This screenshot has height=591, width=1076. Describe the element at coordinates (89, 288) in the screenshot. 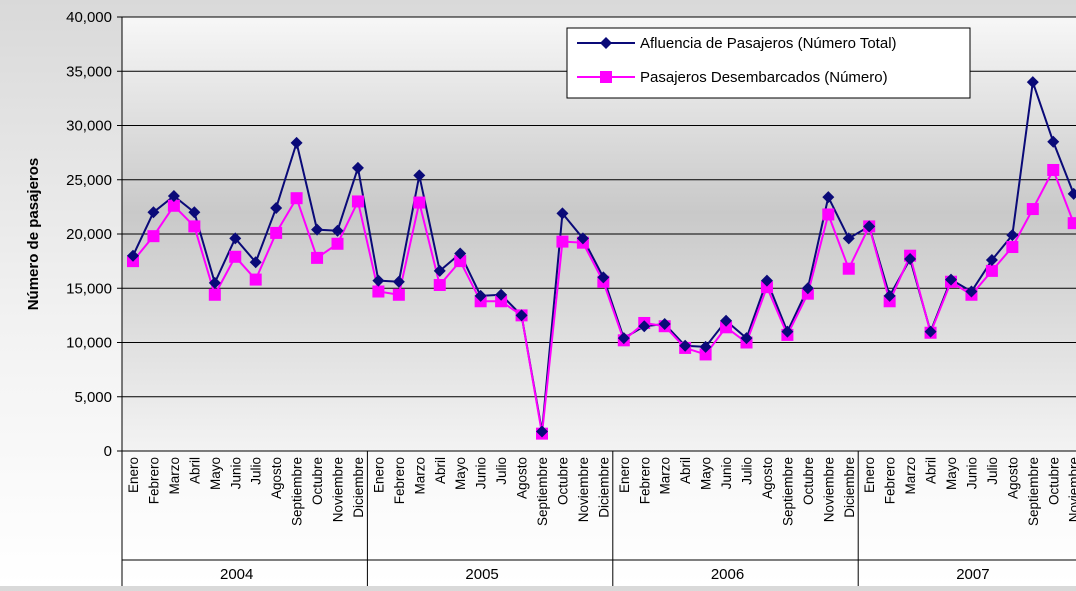

I see `y-tick-label: 15,000` at that location.